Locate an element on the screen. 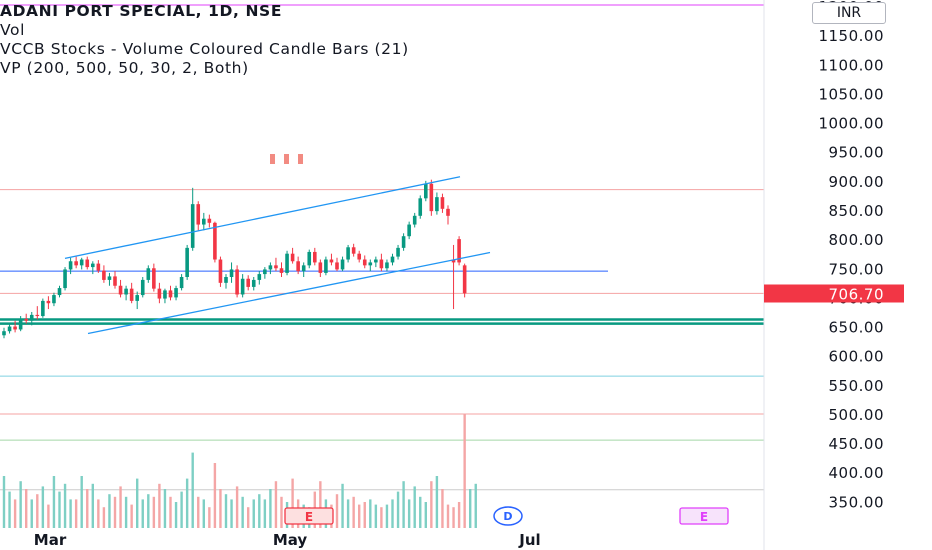  currency-badge: INR is located at coordinates (849, 13).